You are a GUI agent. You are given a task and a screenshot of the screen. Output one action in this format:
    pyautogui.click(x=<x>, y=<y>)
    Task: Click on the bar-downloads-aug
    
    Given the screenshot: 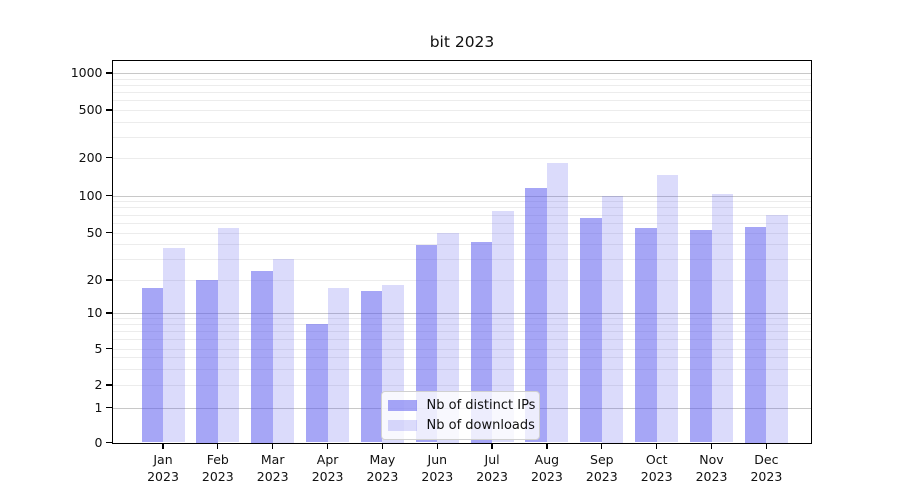 What is the action you would take?
    pyautogui.click(x=557, y=303)
    